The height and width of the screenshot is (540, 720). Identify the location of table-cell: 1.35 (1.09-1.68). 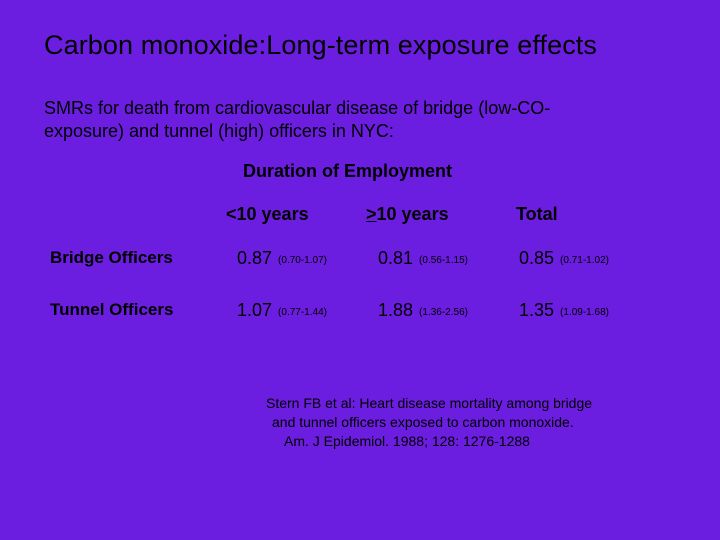
(564, 310).